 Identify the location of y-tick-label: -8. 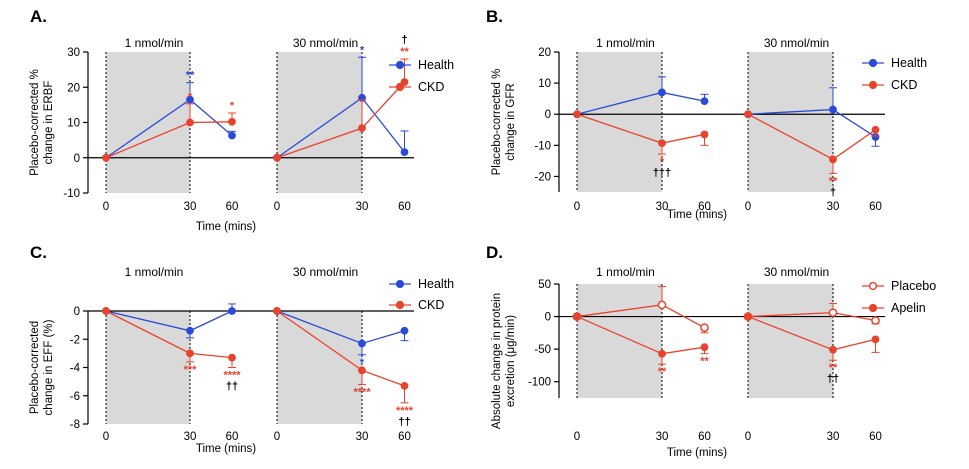
(75, 425).